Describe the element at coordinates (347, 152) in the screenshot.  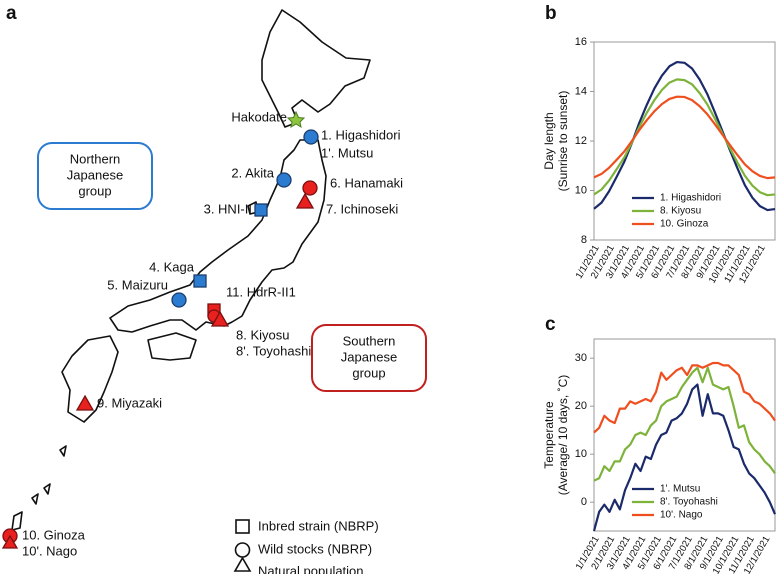
I see `site-label: 1'. Mutsu` at that location.